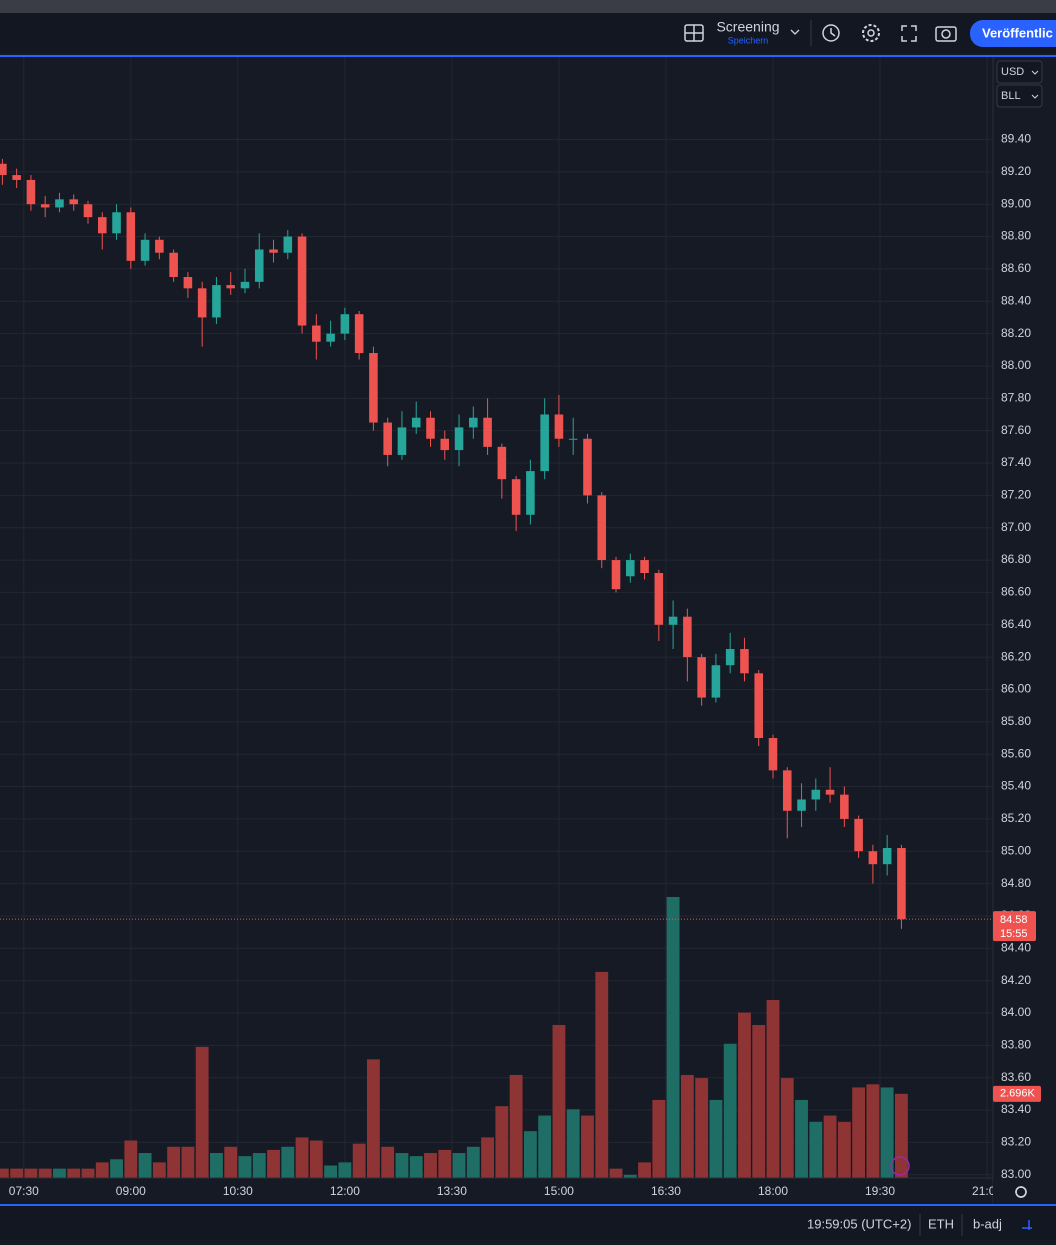 Image resolution: width=1056 pixels, height=1245 pixels. Describe the element at coordinates (1016, 818) in the screenshot. I see `y-tick-label: 85.20` at that location.